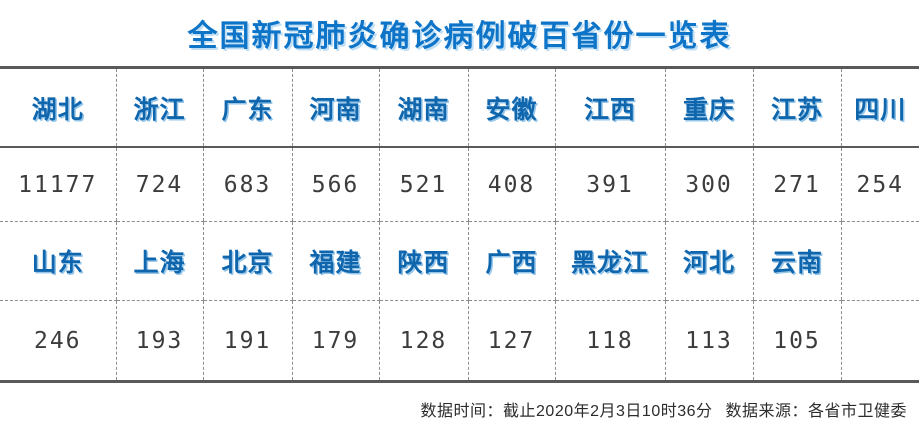  What do you see at coordinates (58, 184) in the screenshot?
I see `case-count-cell: 11177` at bounding box center [58, 184].